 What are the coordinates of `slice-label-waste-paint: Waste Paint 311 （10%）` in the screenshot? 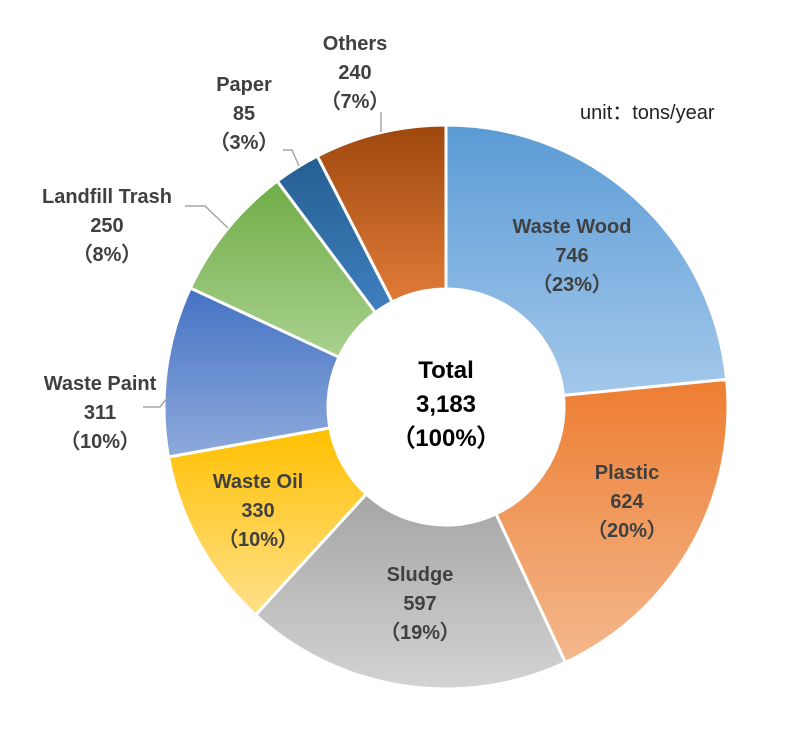 It's located at (100, 413).